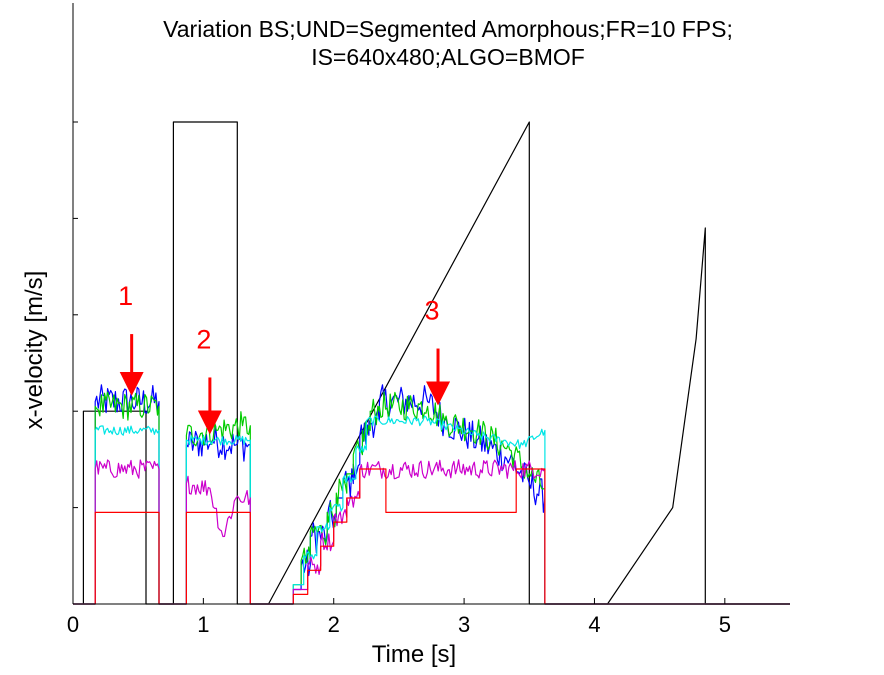 This screenshot has height=675, width=884. Describe the element at coordinates (125, 296) in the screenshot. I see `annotation-label-1: 1` at that location.